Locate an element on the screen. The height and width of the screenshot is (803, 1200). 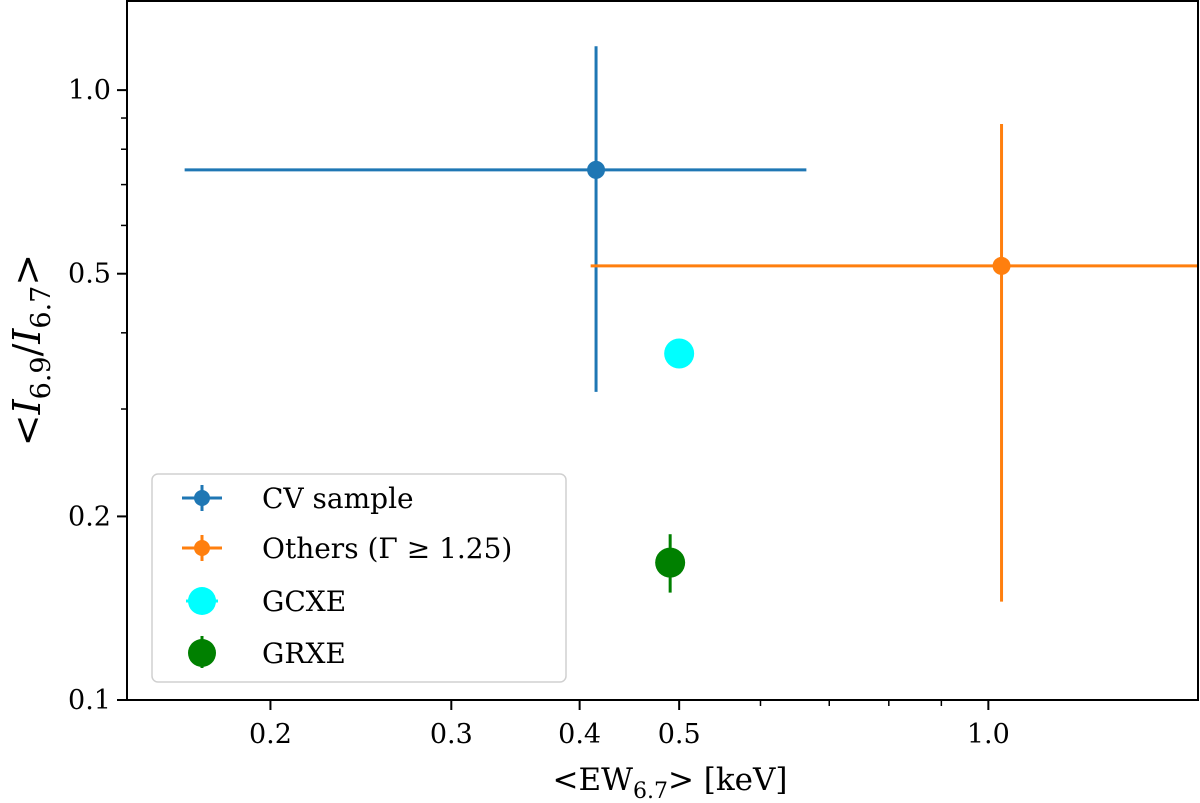
legend-entry-others: Others (Γ ≥ 1.25) is located at coordinates (347, 548).